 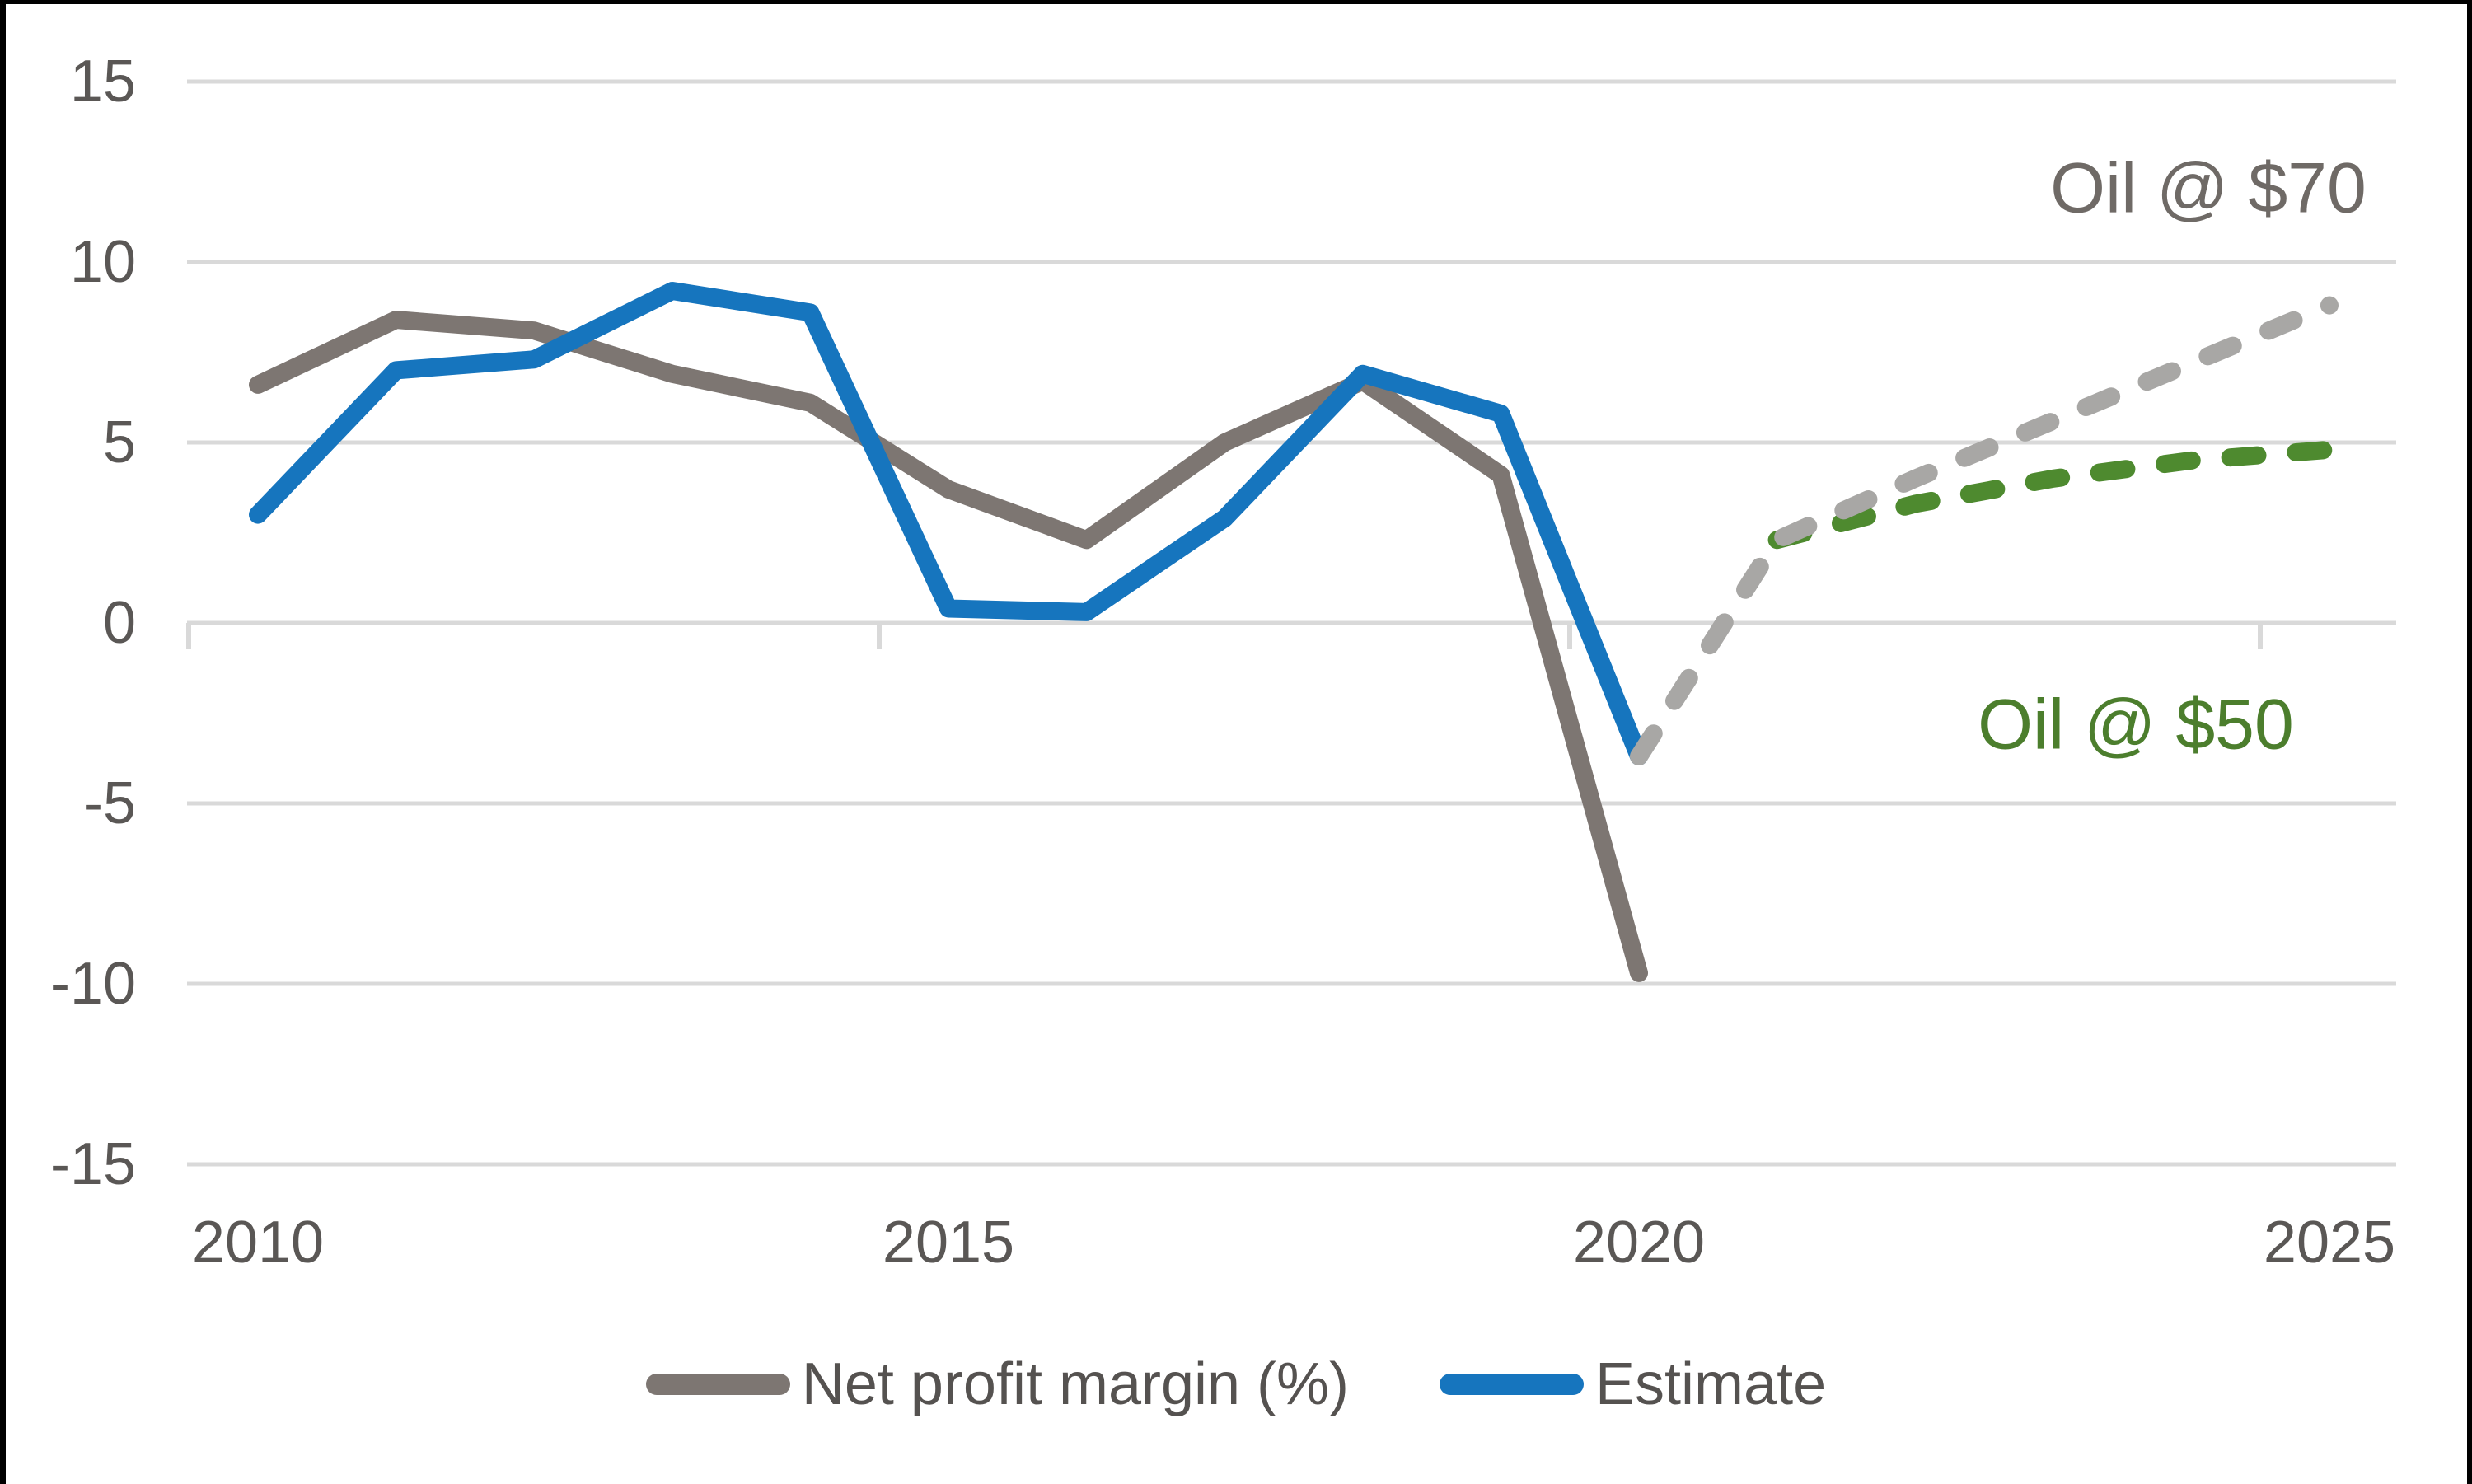 What do you see at coordinates (1075, 1384) in the screenshot?
I see `legend-label: Net profit margin (%)` at bounding box center [1075, 1384].